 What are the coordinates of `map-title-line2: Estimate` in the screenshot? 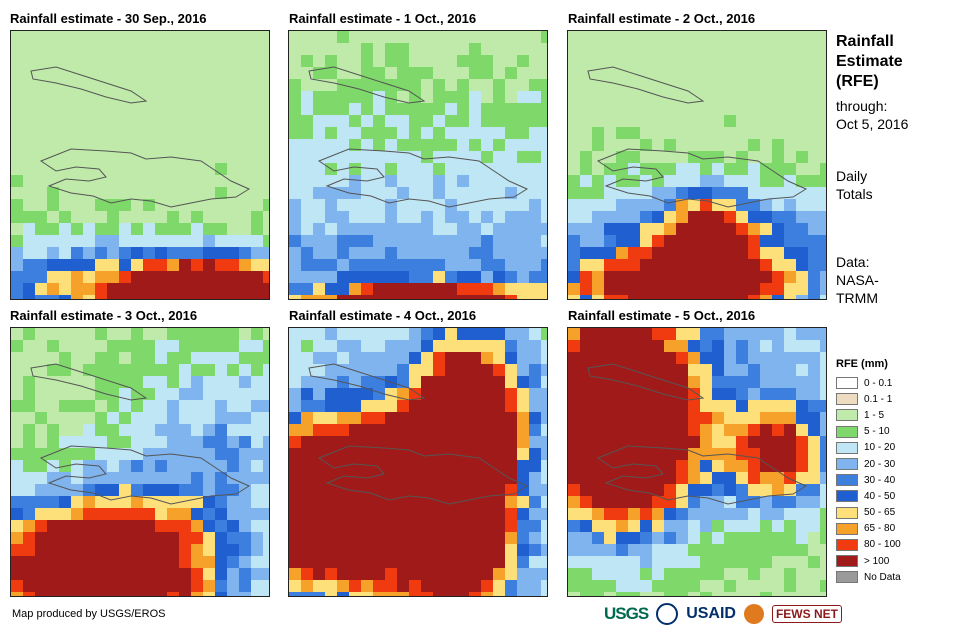 It's located at (869, 61).